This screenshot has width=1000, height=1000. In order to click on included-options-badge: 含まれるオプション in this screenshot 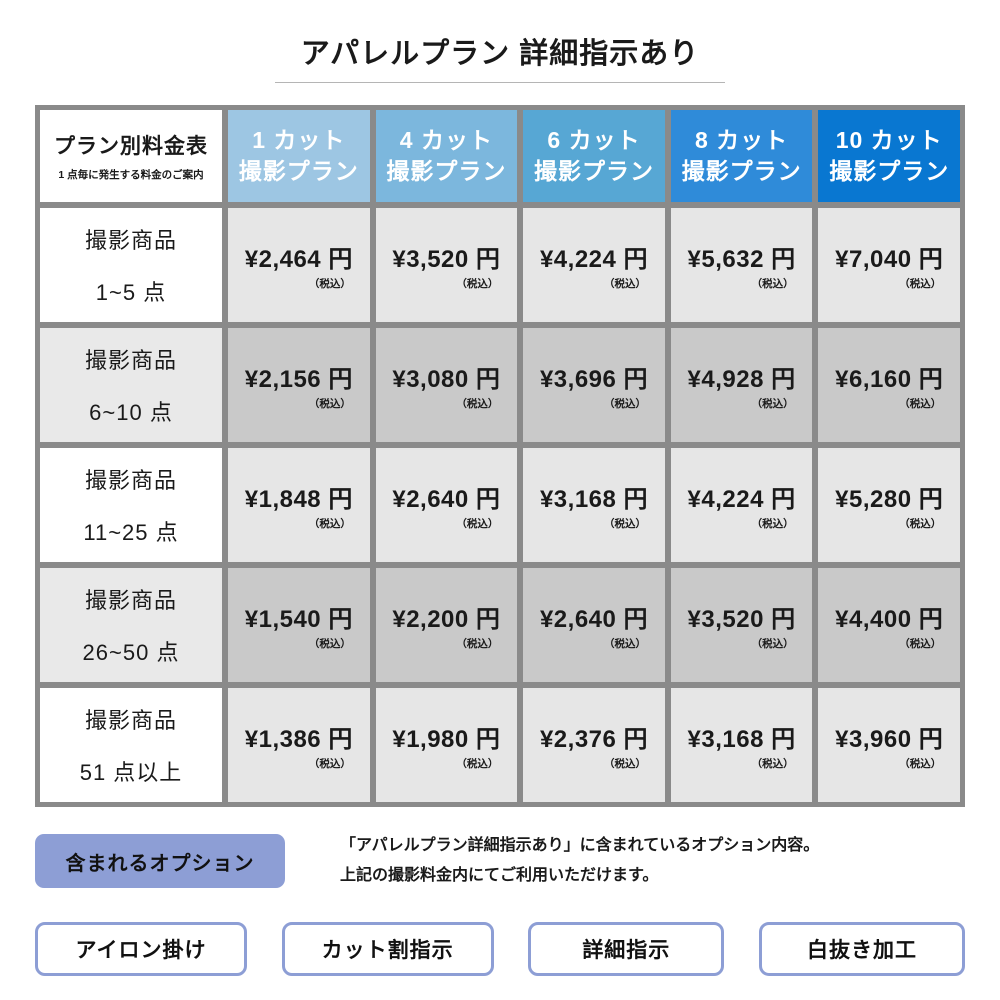, I will do `click(160, 861)`.